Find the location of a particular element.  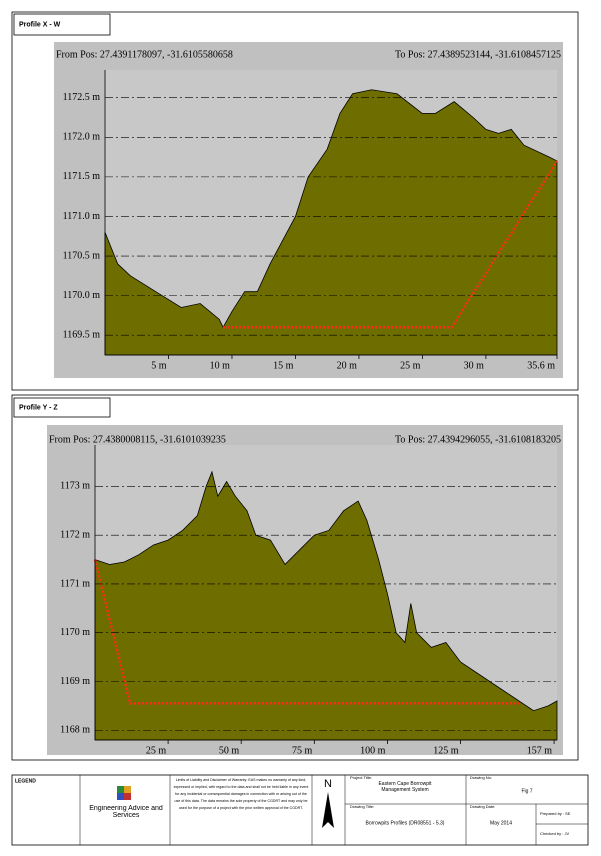

x-tick-label: 15 m is located at coordinates (283, 365).